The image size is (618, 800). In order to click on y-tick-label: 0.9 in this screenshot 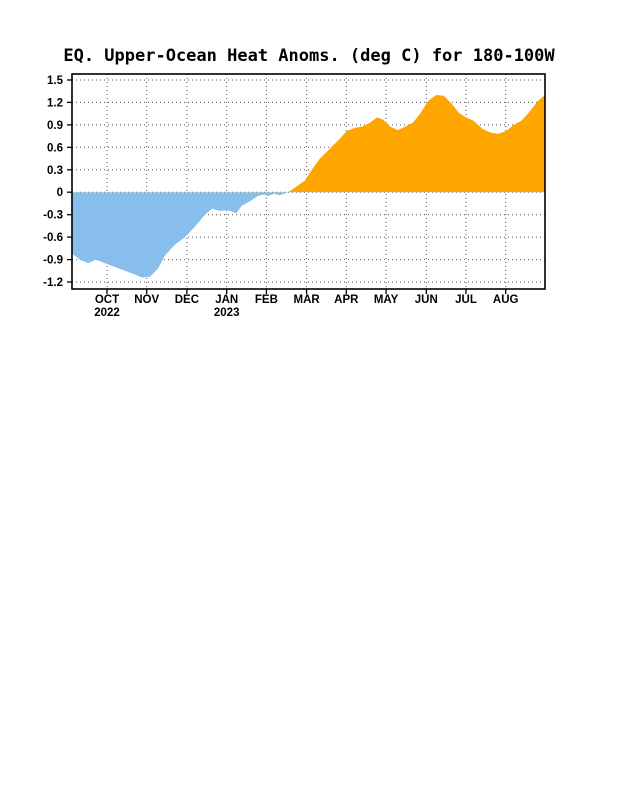, I will do `click(55, 126)`.